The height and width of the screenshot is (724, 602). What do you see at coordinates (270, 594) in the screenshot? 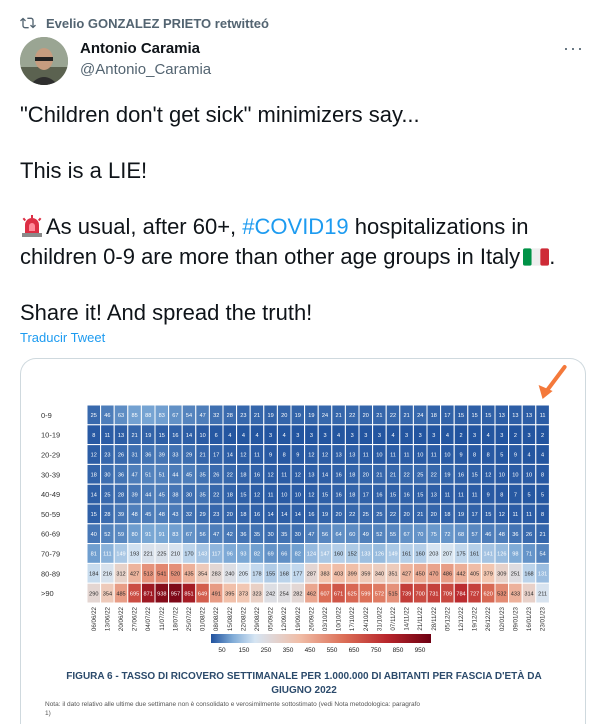
I see `cell-value: 242` at bounding box center [270, 594].